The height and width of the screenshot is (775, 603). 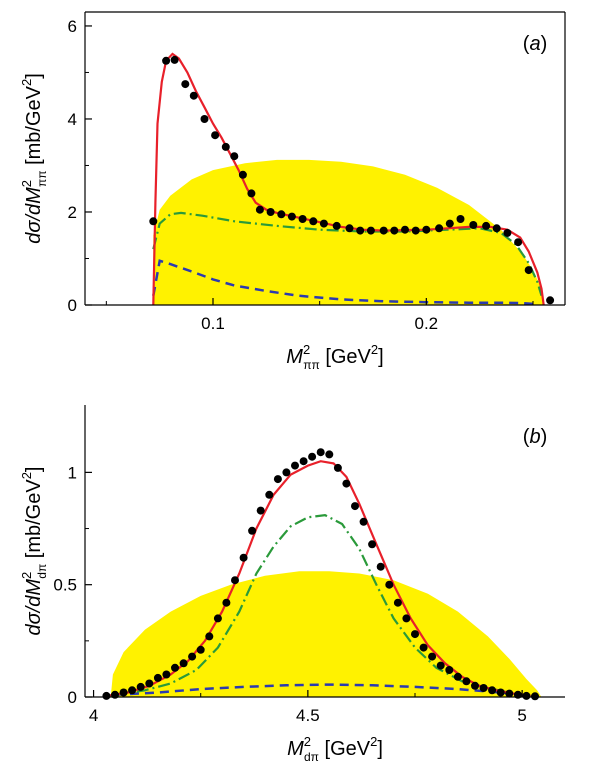 I want to click on y-label-sup: 2, so click(x=26, y=575).